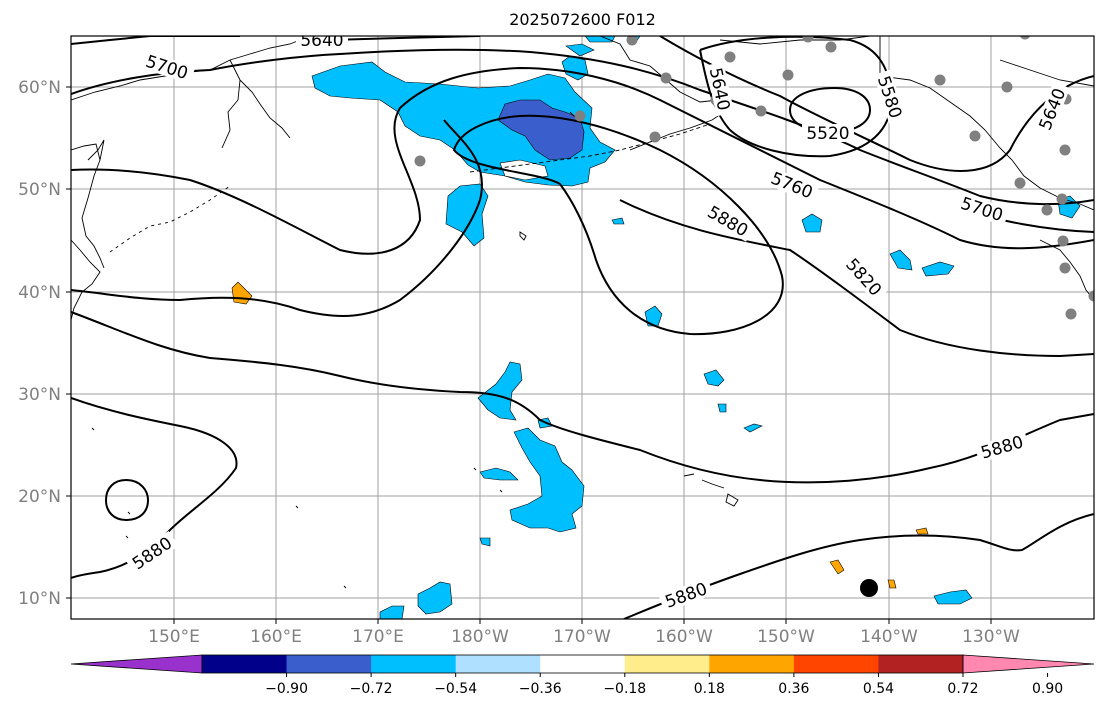  Describe the element at coordinates (39, 293) in the screenshot. I see `lat-label: 40°N` at that location.